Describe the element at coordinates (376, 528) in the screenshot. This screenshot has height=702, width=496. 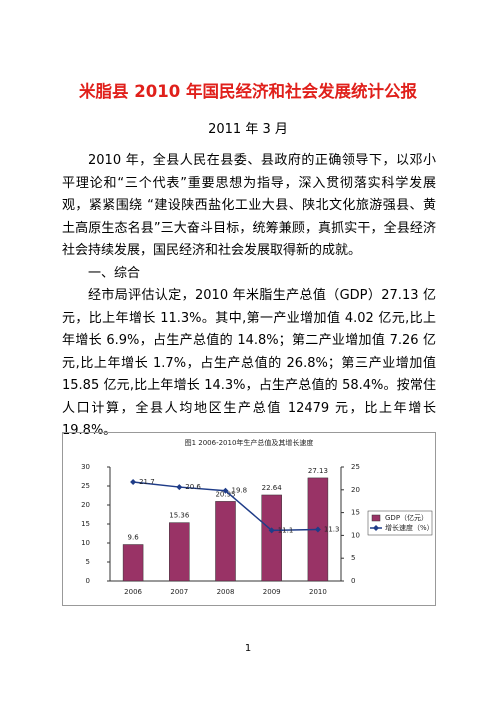
I see `legend-marker` at that location.